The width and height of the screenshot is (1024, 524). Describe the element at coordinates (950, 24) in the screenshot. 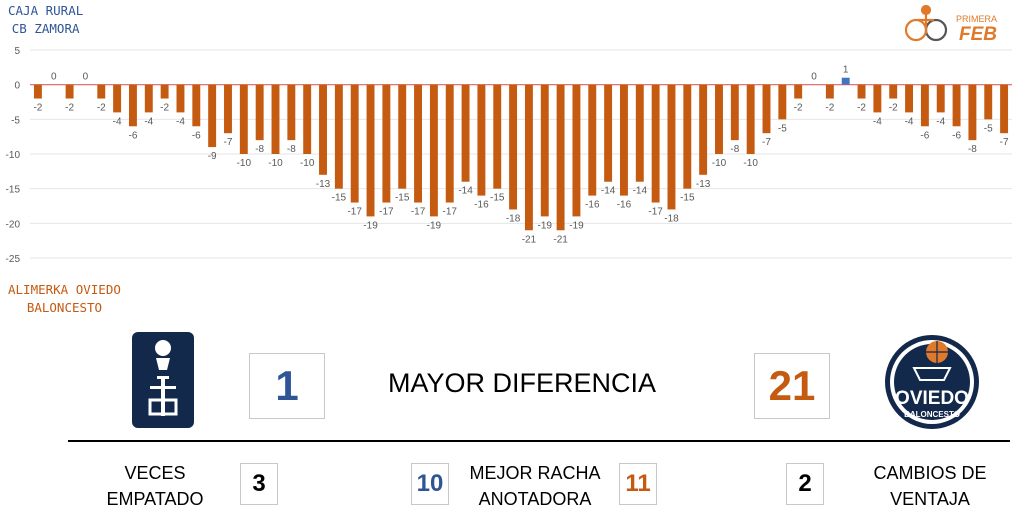

I see `primera-feb-logo: PRIMERA FEB` at that location.